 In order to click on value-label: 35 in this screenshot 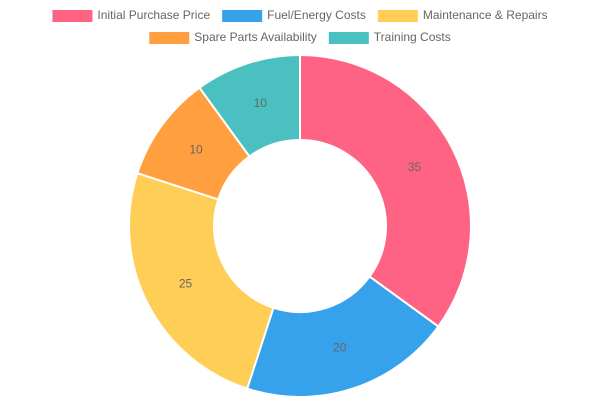, I will do `click(415, 167)`.